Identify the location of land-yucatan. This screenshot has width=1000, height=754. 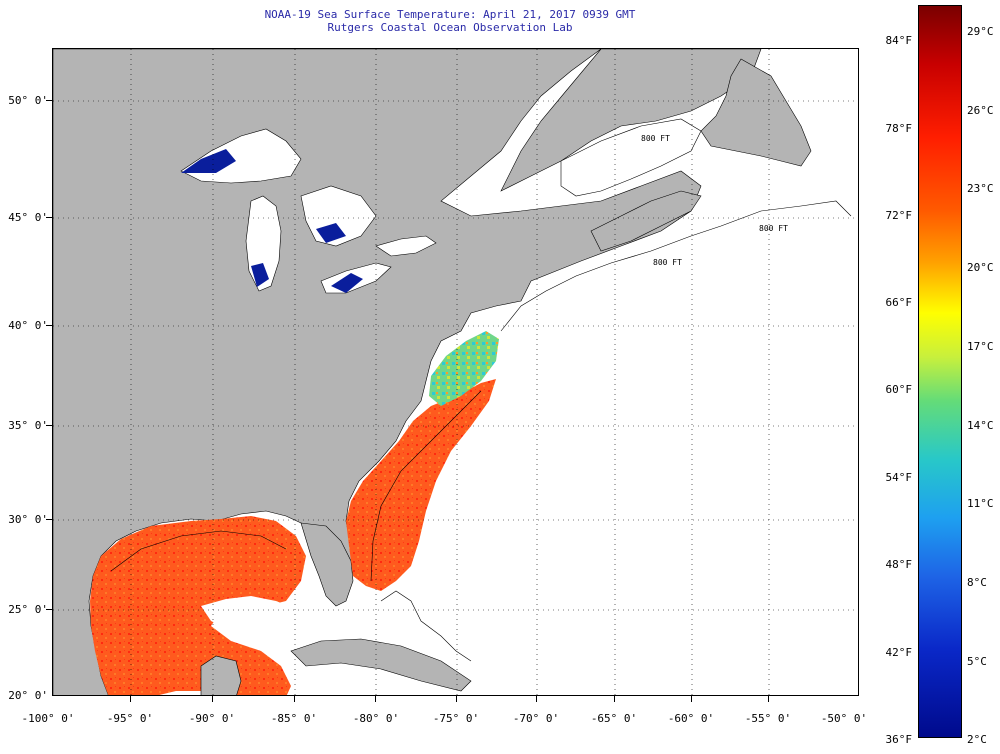
(221, 675).